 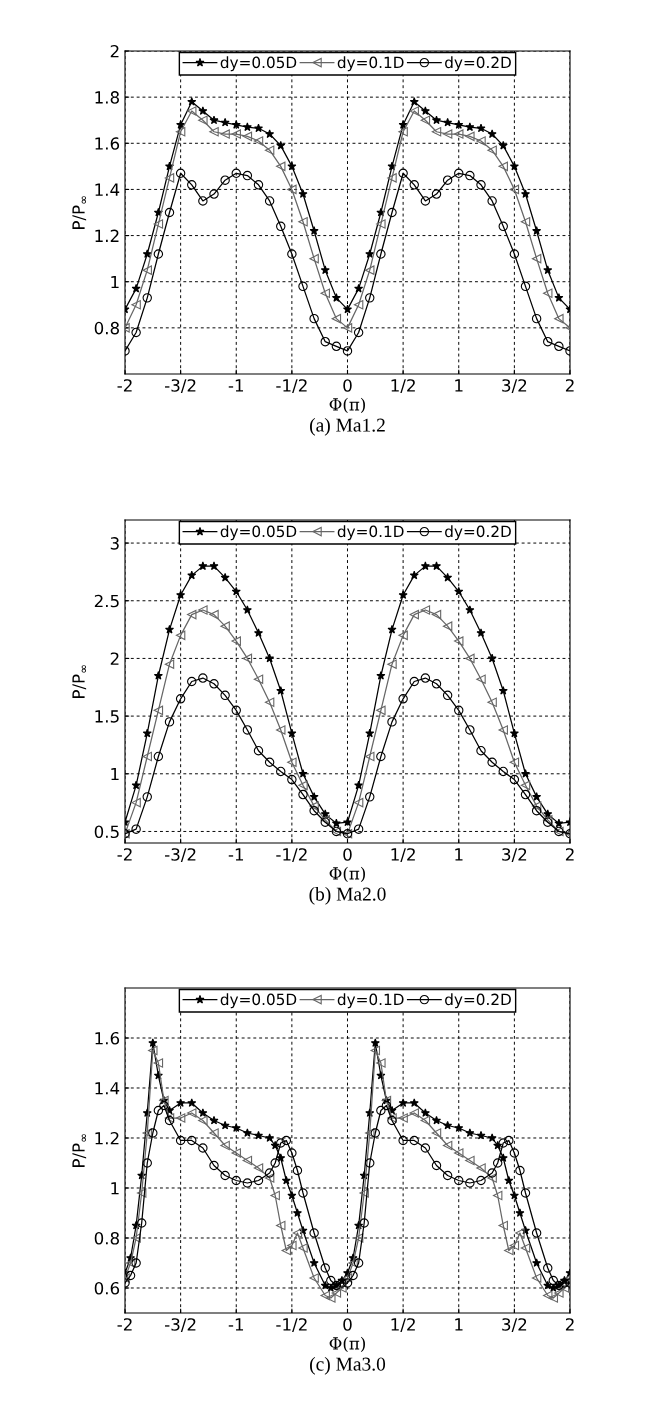 I want to click on text: (b) Ma2.0, so click(x=347, y=896).